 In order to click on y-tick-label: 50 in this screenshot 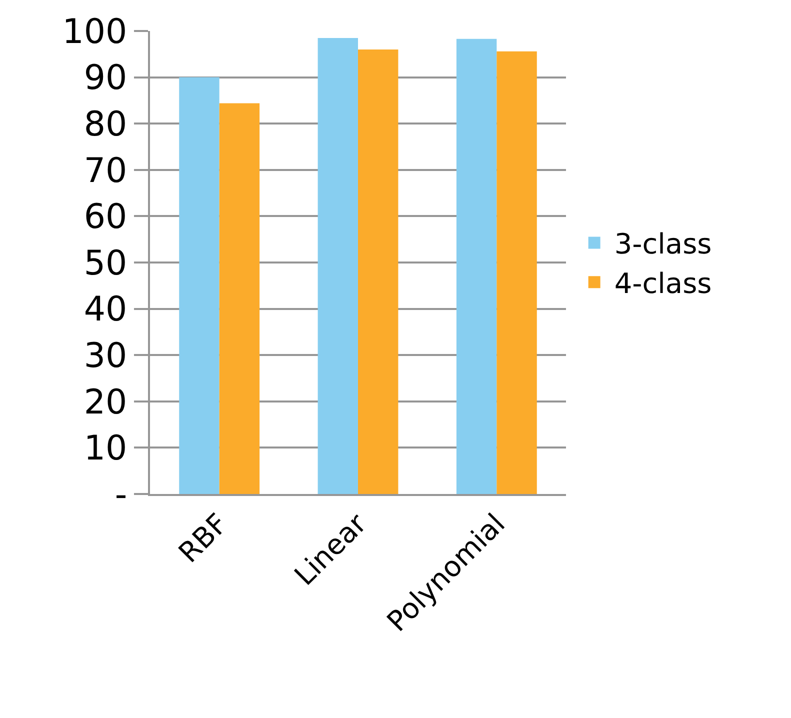, I will do `click(106, 263)`.